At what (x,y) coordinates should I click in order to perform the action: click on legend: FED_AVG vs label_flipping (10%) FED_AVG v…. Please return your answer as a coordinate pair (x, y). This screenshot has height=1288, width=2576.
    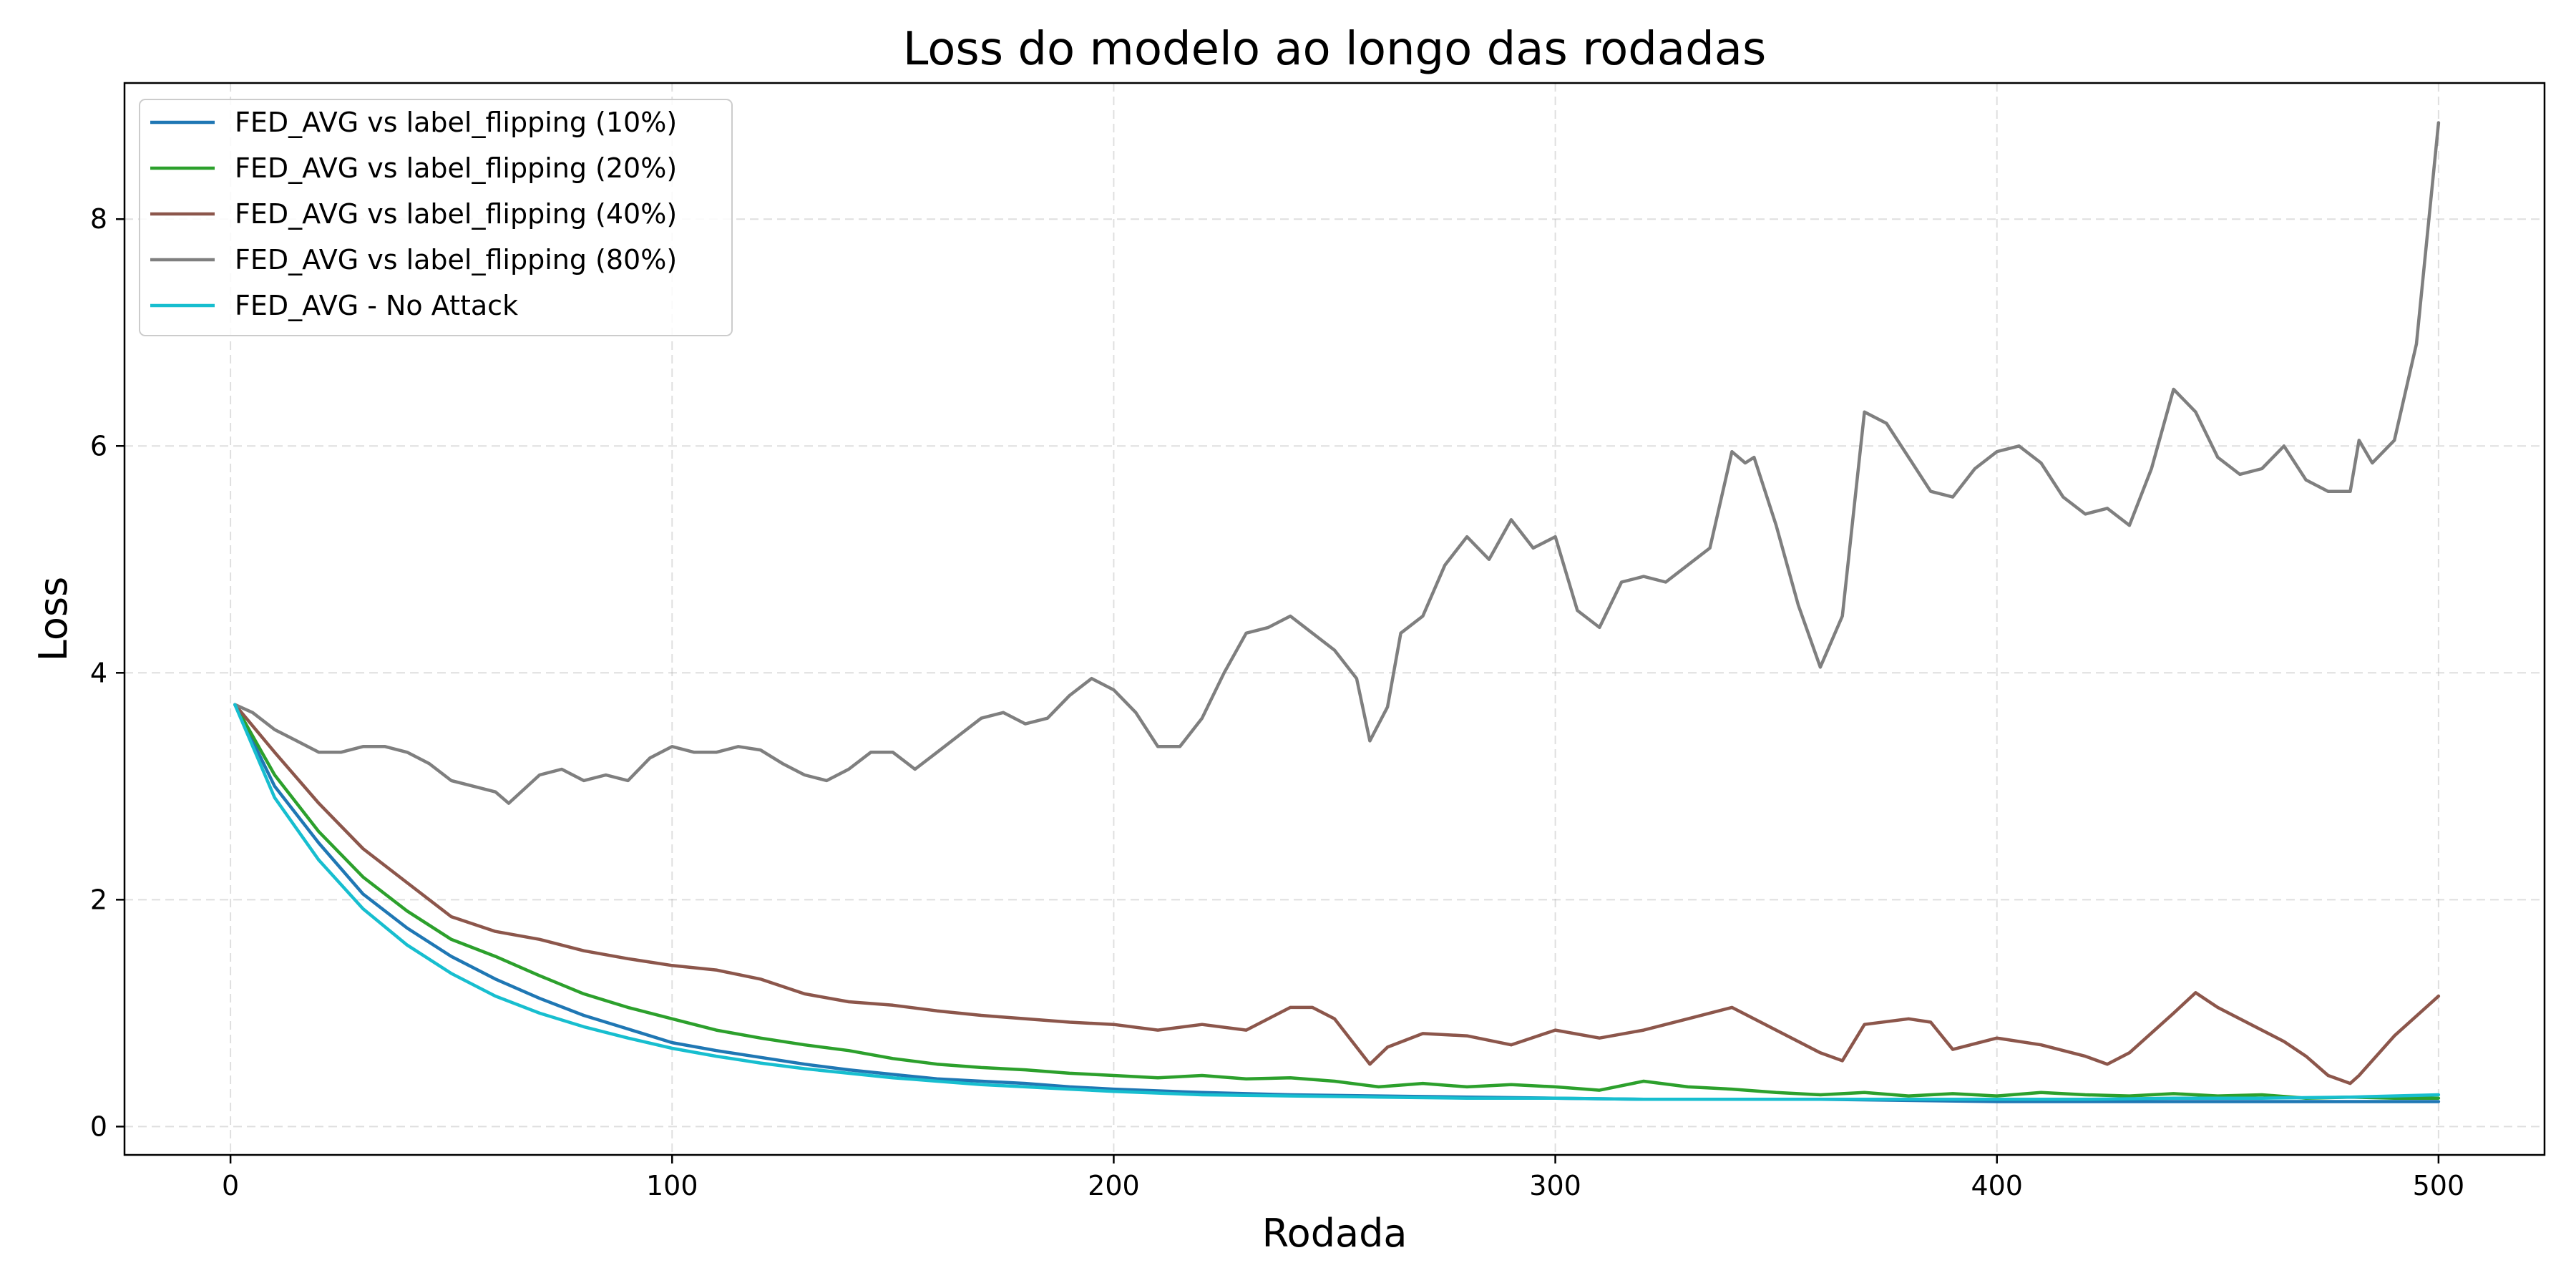
    Looking at the image, I should click on (436, 217).